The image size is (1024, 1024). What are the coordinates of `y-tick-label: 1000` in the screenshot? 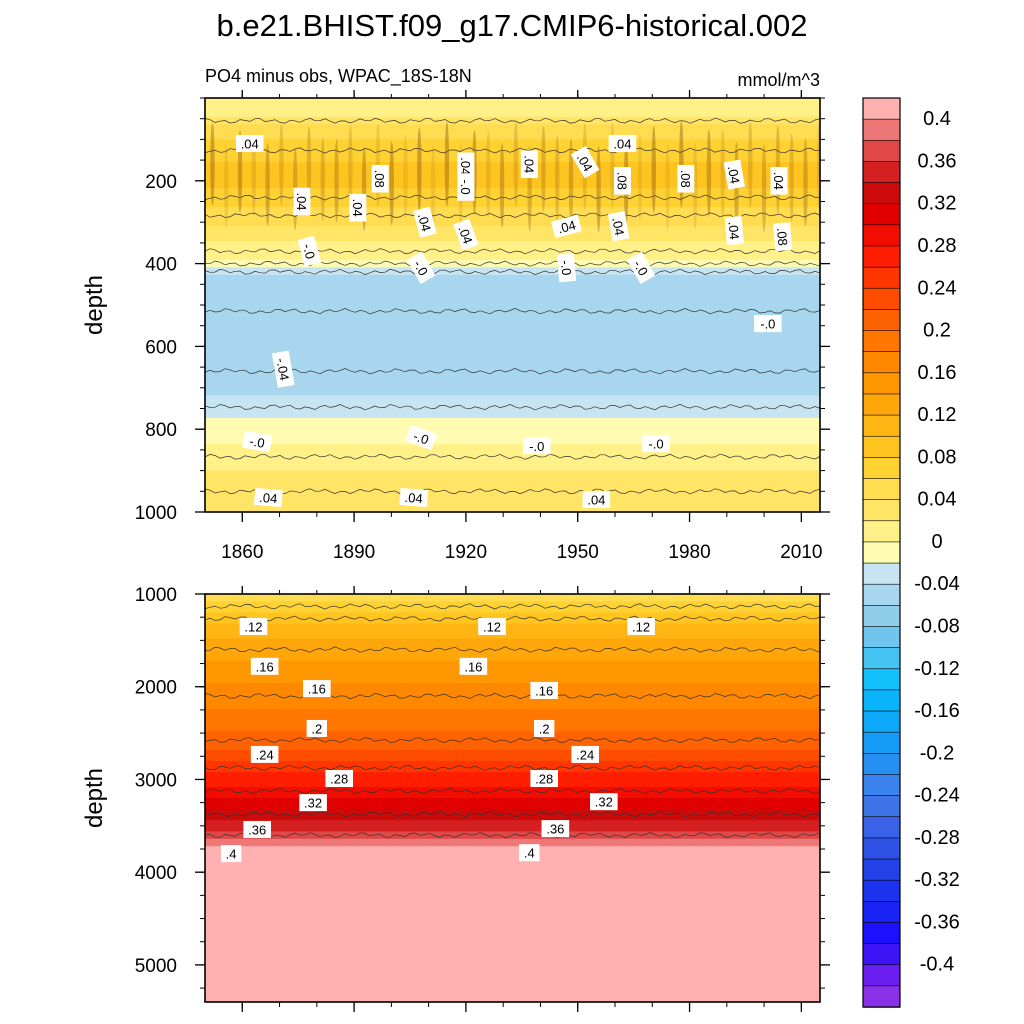 It's located at (156, 513).